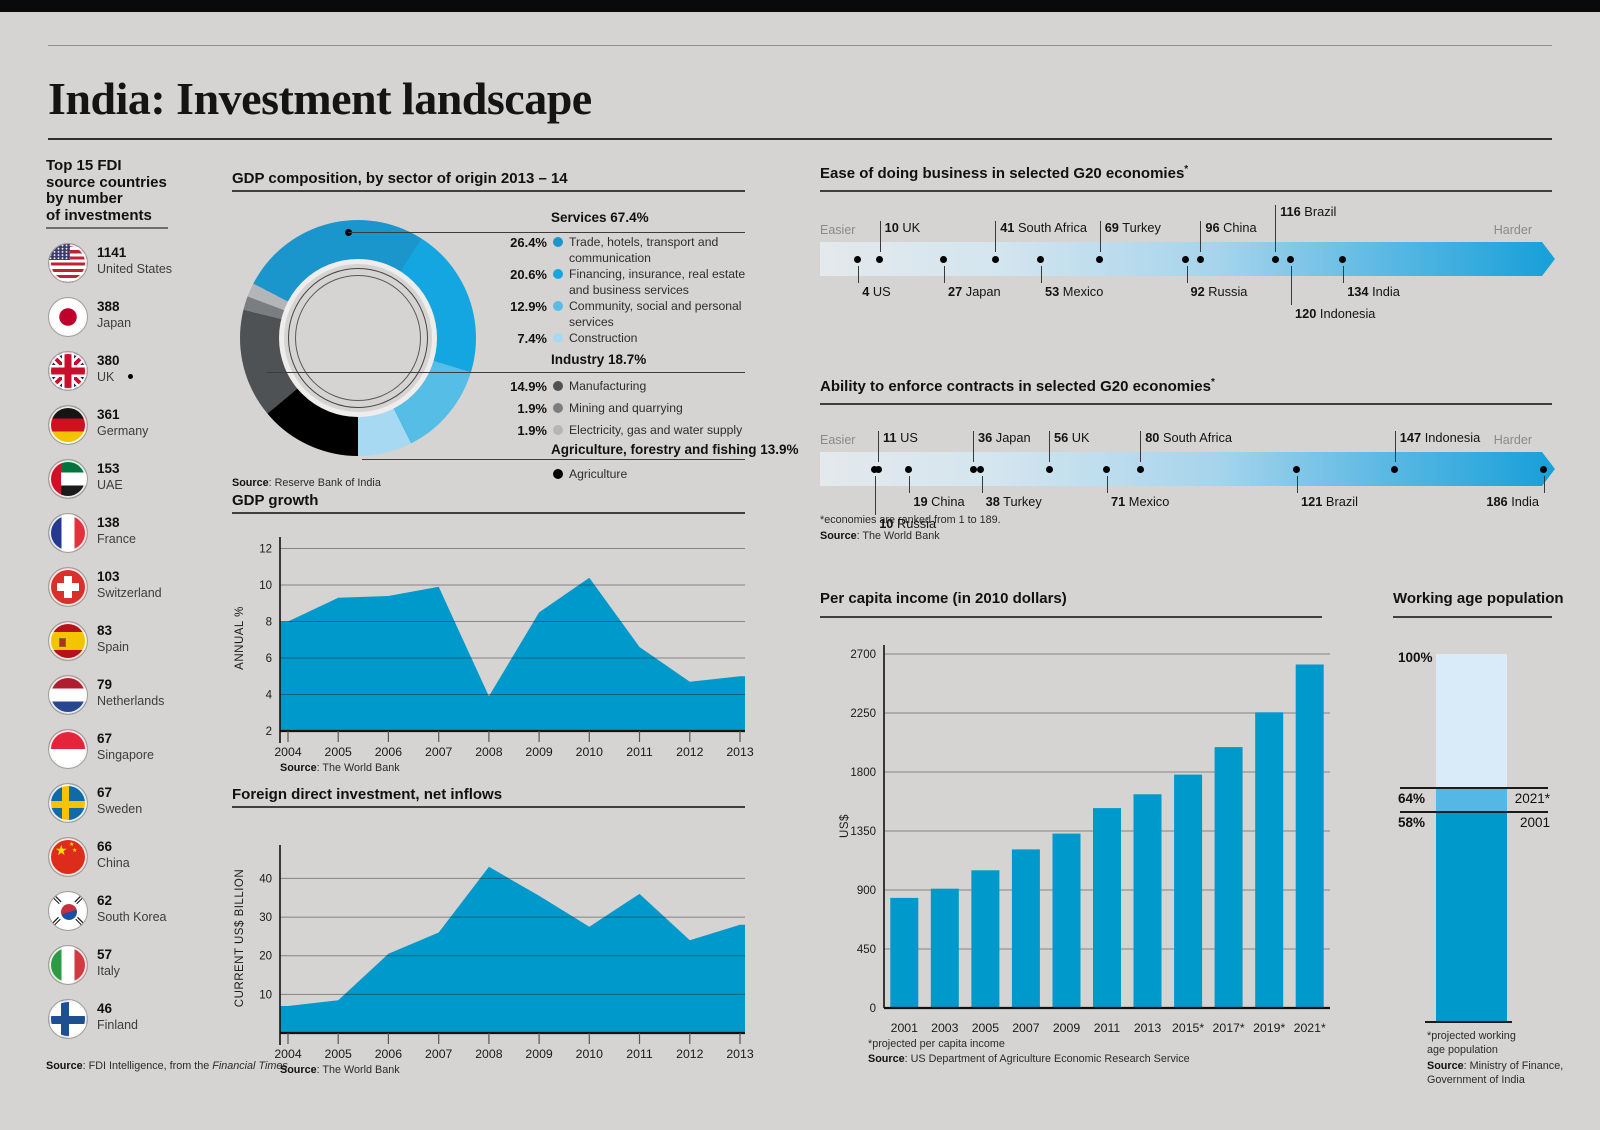  Describe the element at coordinates (1512, 501) in the screenshot. I see `rank-label: 186 India` at that location.